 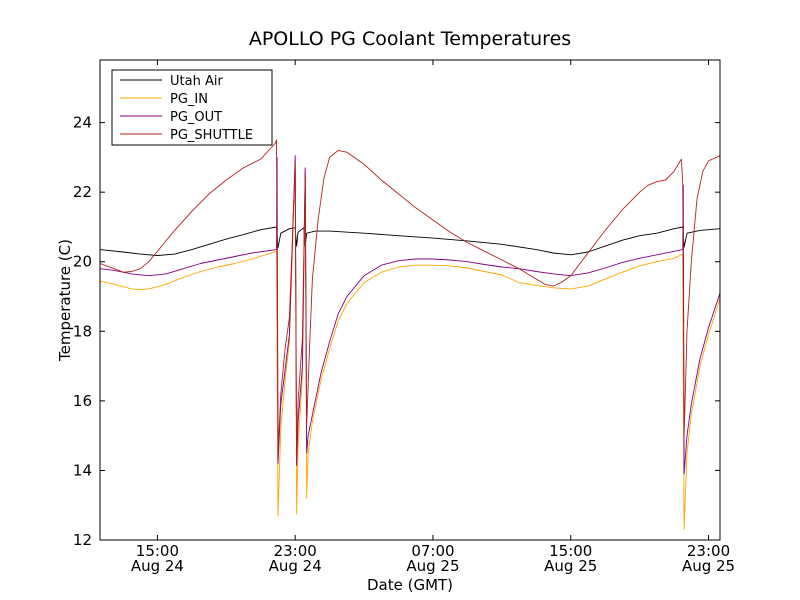 I want to click on x-tick-label-time: 07:00, so click(x=432, y=551).